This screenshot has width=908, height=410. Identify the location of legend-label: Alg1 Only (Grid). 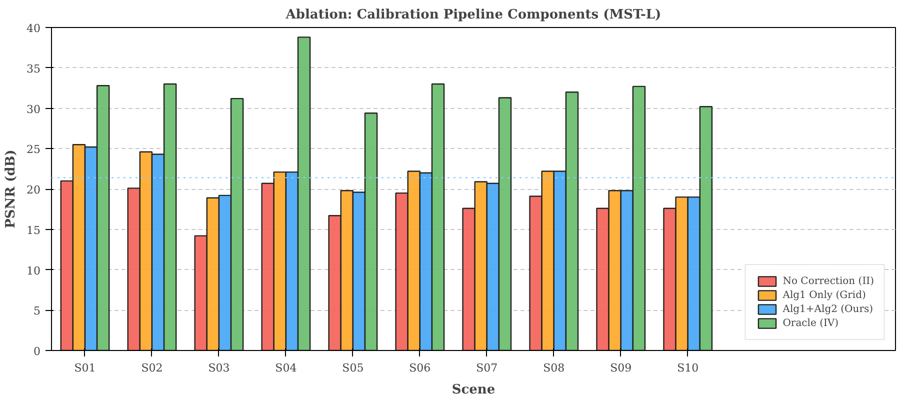
(824, 295).